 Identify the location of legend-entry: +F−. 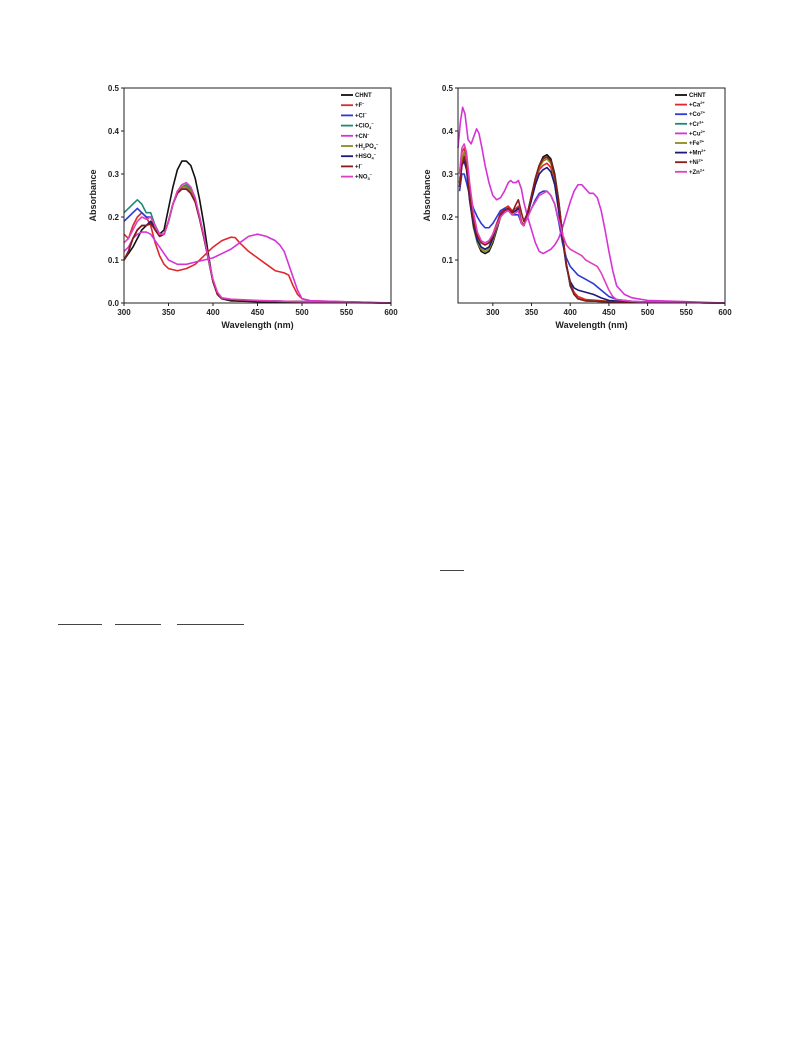
(360, 105).